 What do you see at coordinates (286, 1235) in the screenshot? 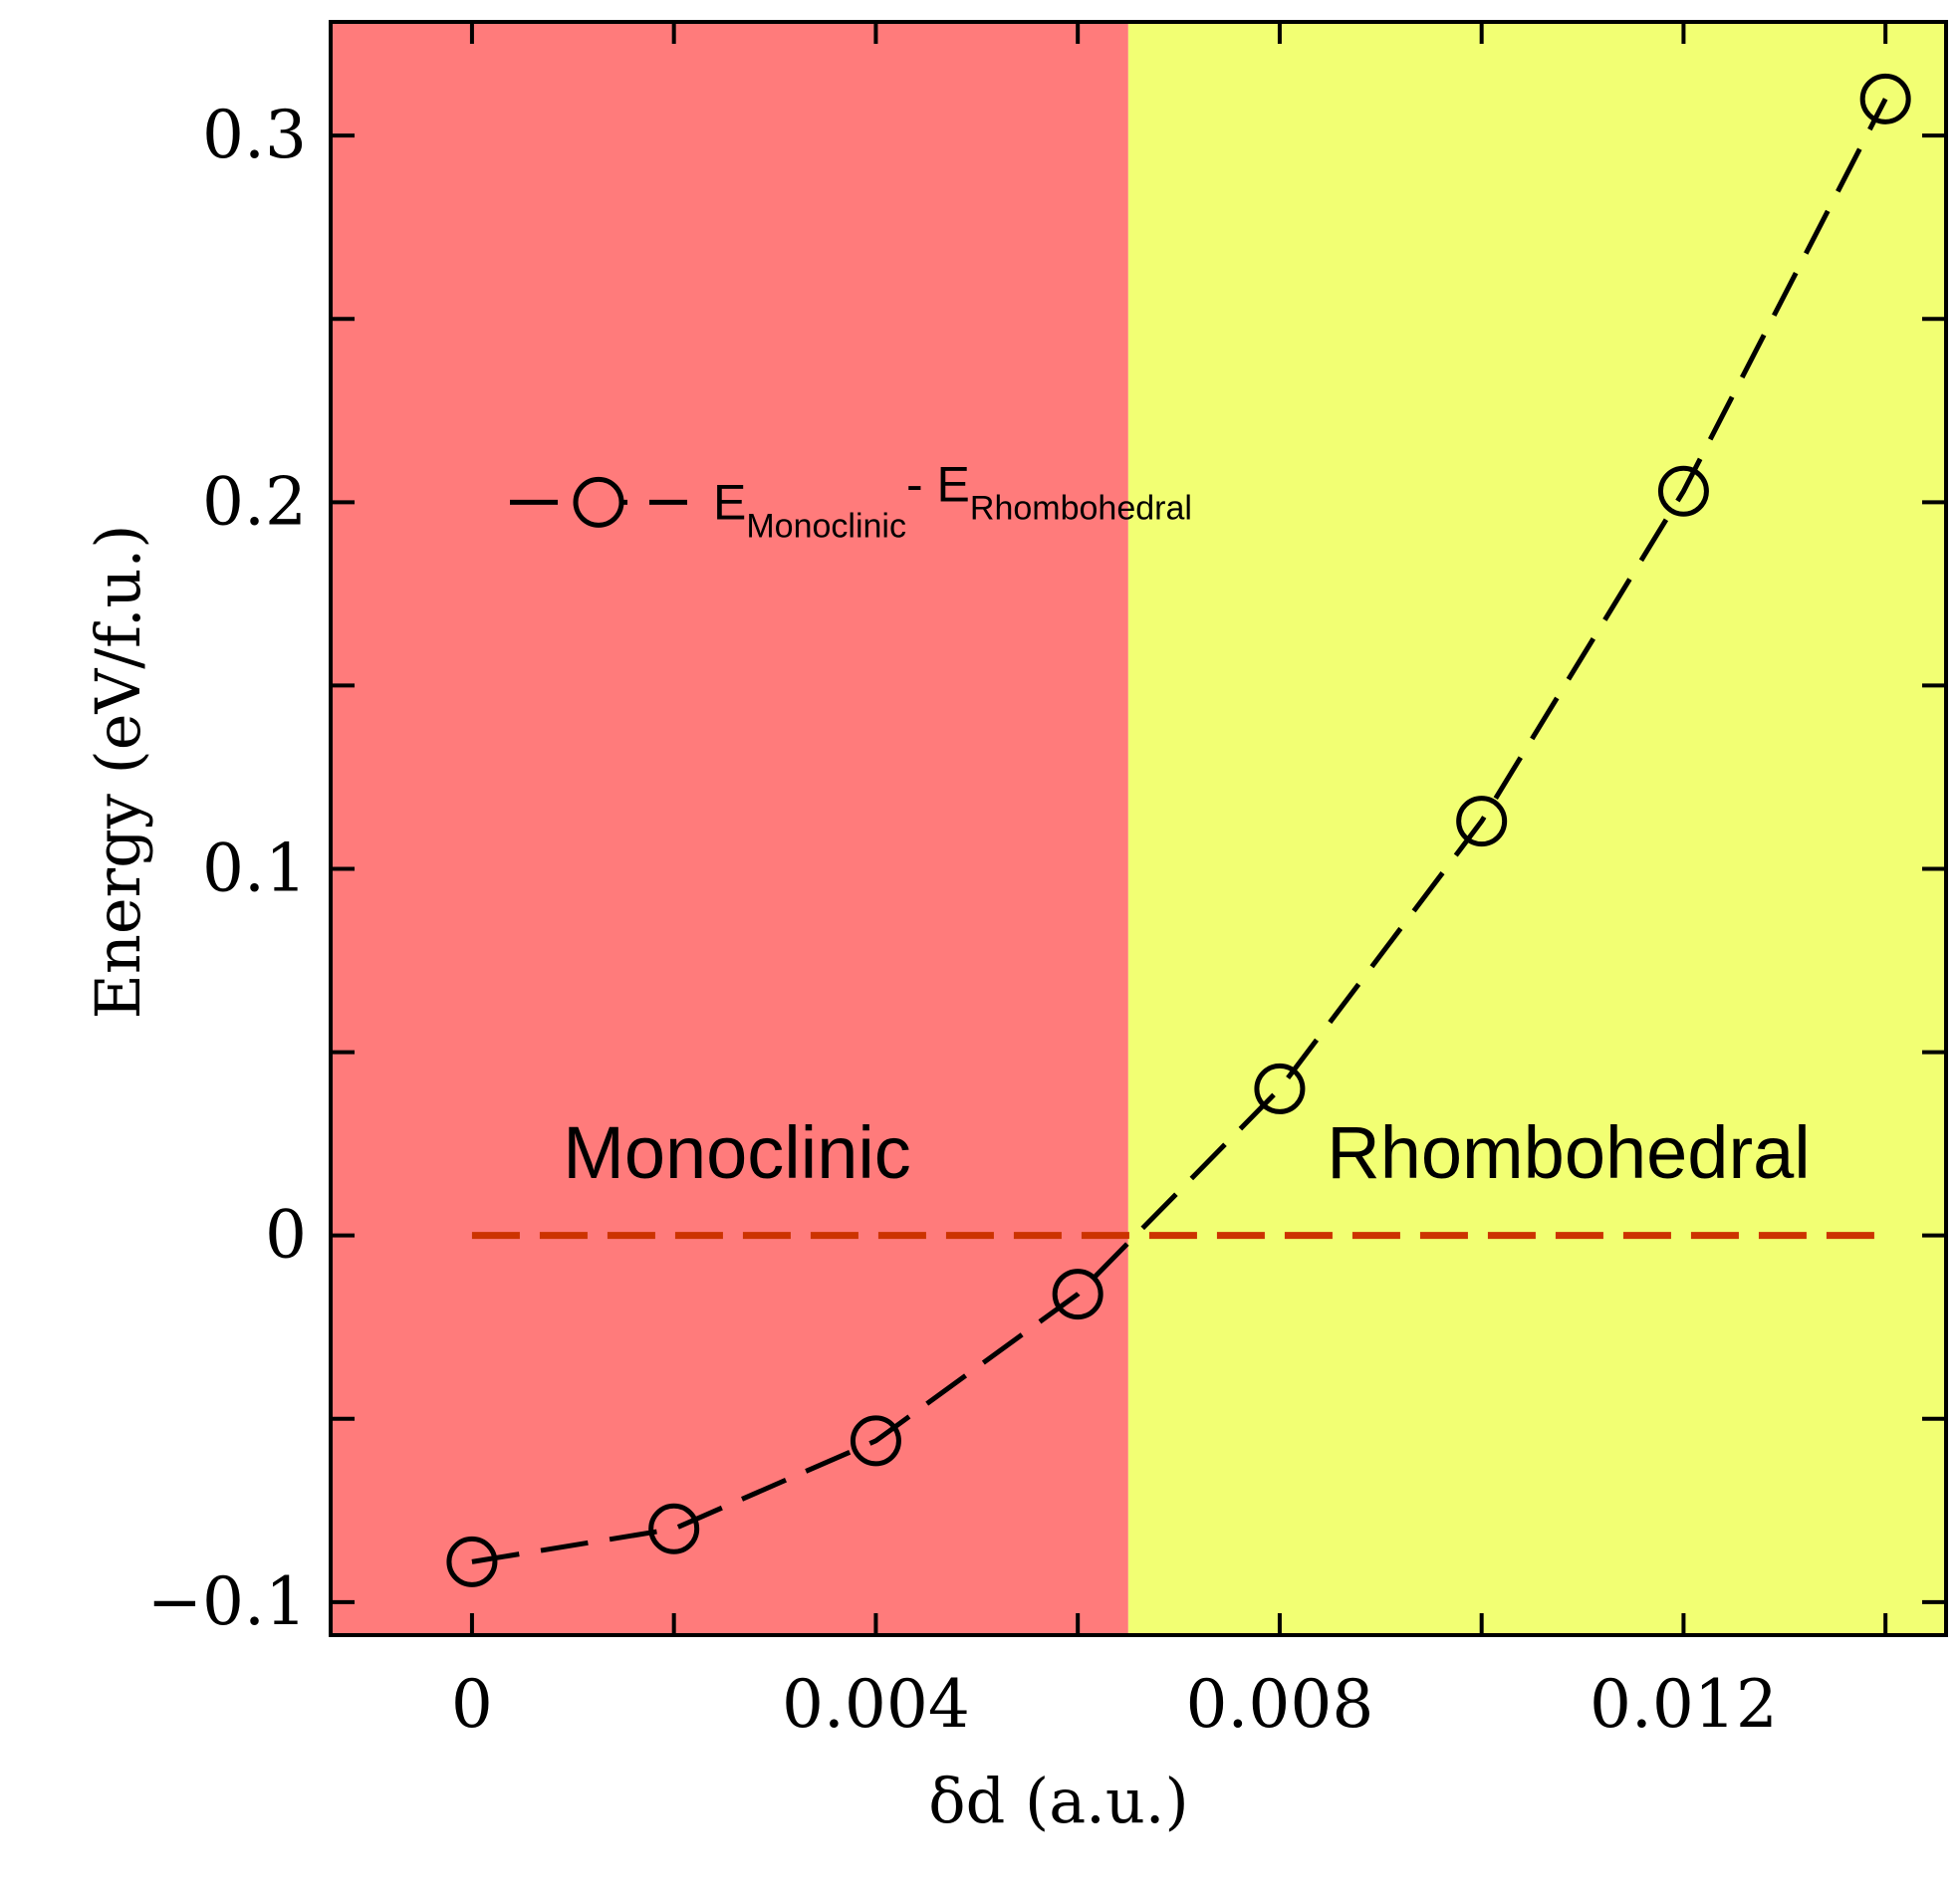
I see `y-tick-label: 0` at bounding box center [286, 1235].